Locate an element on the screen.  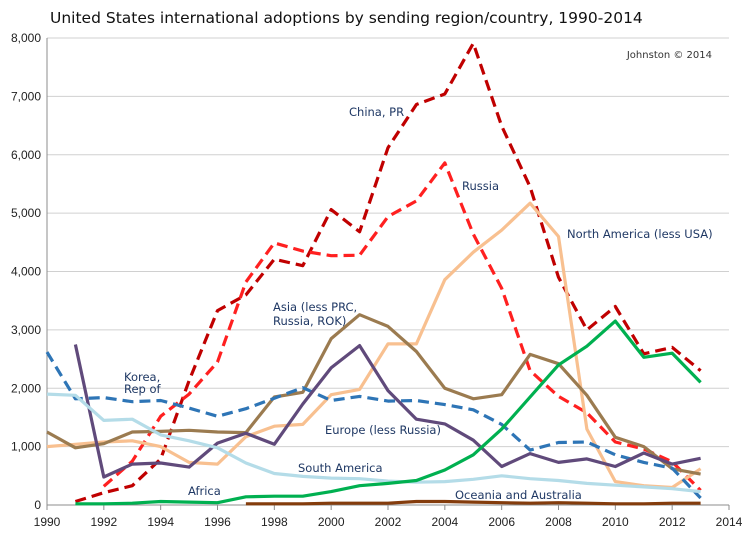
label-oceania: Oceania and Australia is located at coordinates (518, 495).